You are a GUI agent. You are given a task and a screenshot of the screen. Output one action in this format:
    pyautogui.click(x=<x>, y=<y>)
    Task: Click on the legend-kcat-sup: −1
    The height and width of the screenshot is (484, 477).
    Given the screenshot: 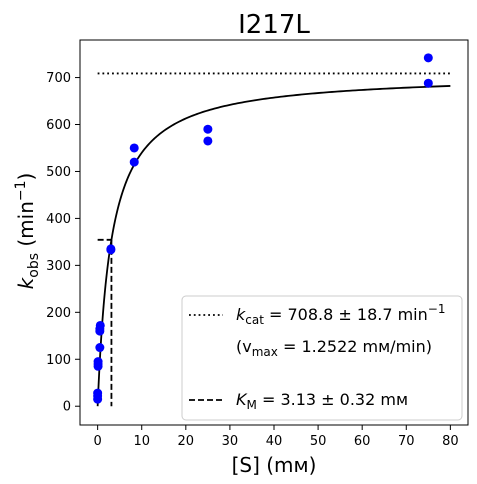 What is the action you would take?
    pyautogui.click(x=437, y=309)
    